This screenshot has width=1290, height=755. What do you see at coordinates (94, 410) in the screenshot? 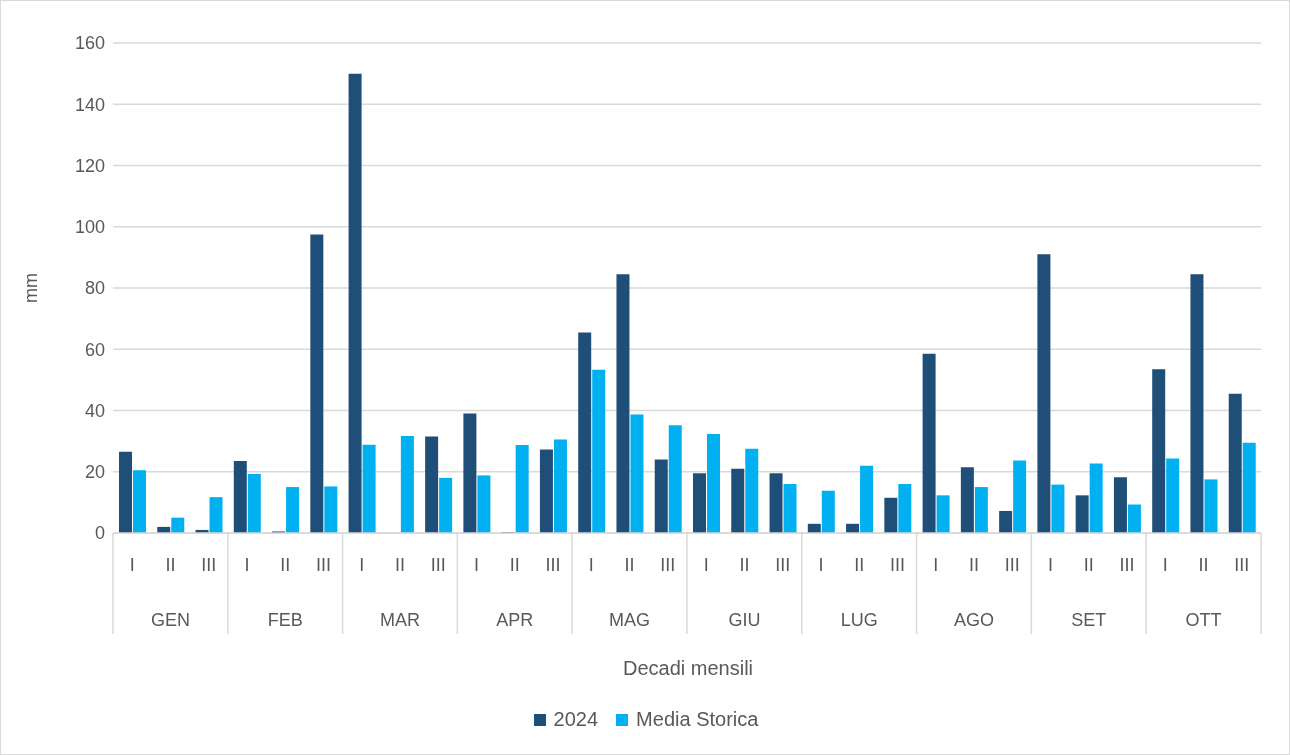
I see `y-tick-label: 40` at bounding box center [94, 410].